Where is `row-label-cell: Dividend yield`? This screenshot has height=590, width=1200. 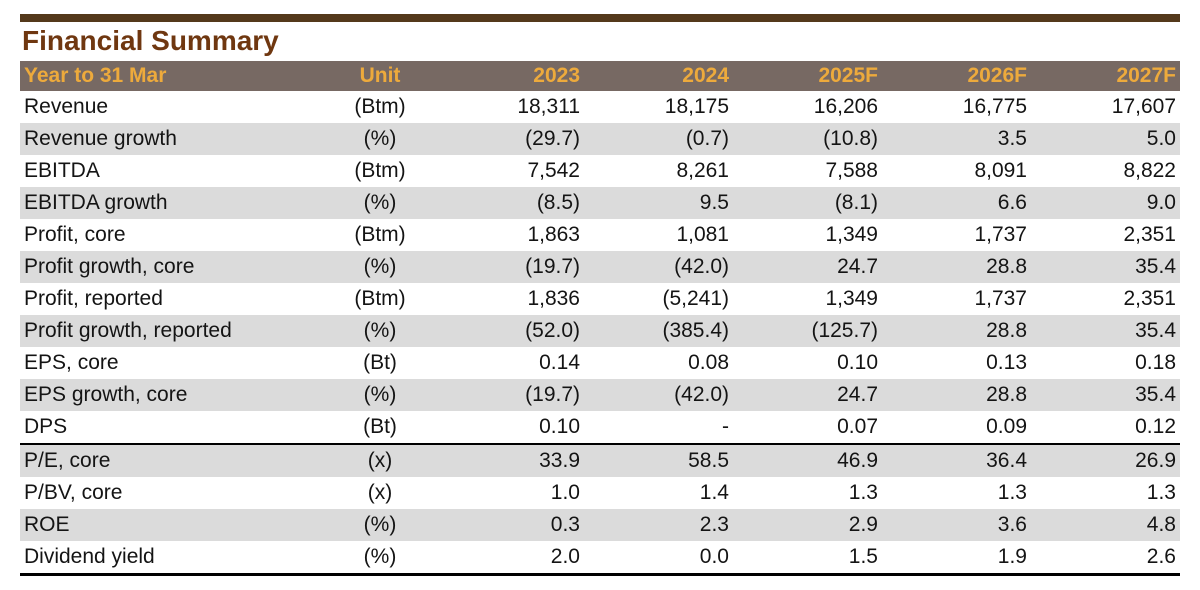 row-label-cell: Dividend yield is located at coordinates (172, 558).